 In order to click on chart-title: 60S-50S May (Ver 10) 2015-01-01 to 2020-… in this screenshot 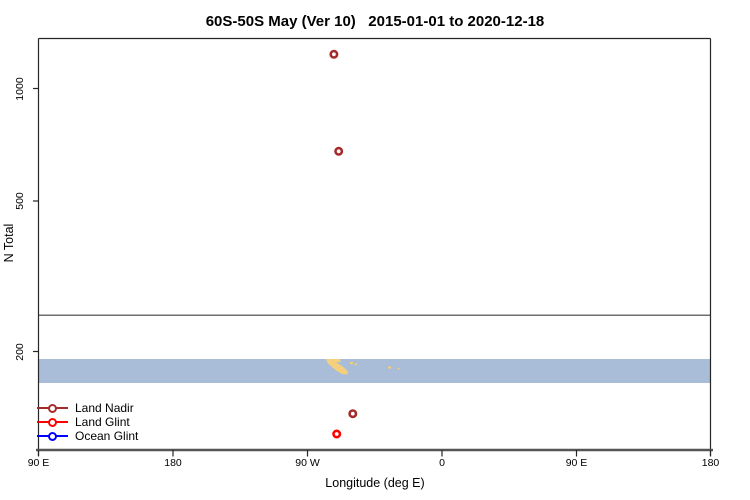, I will do `click(375, 21)`.